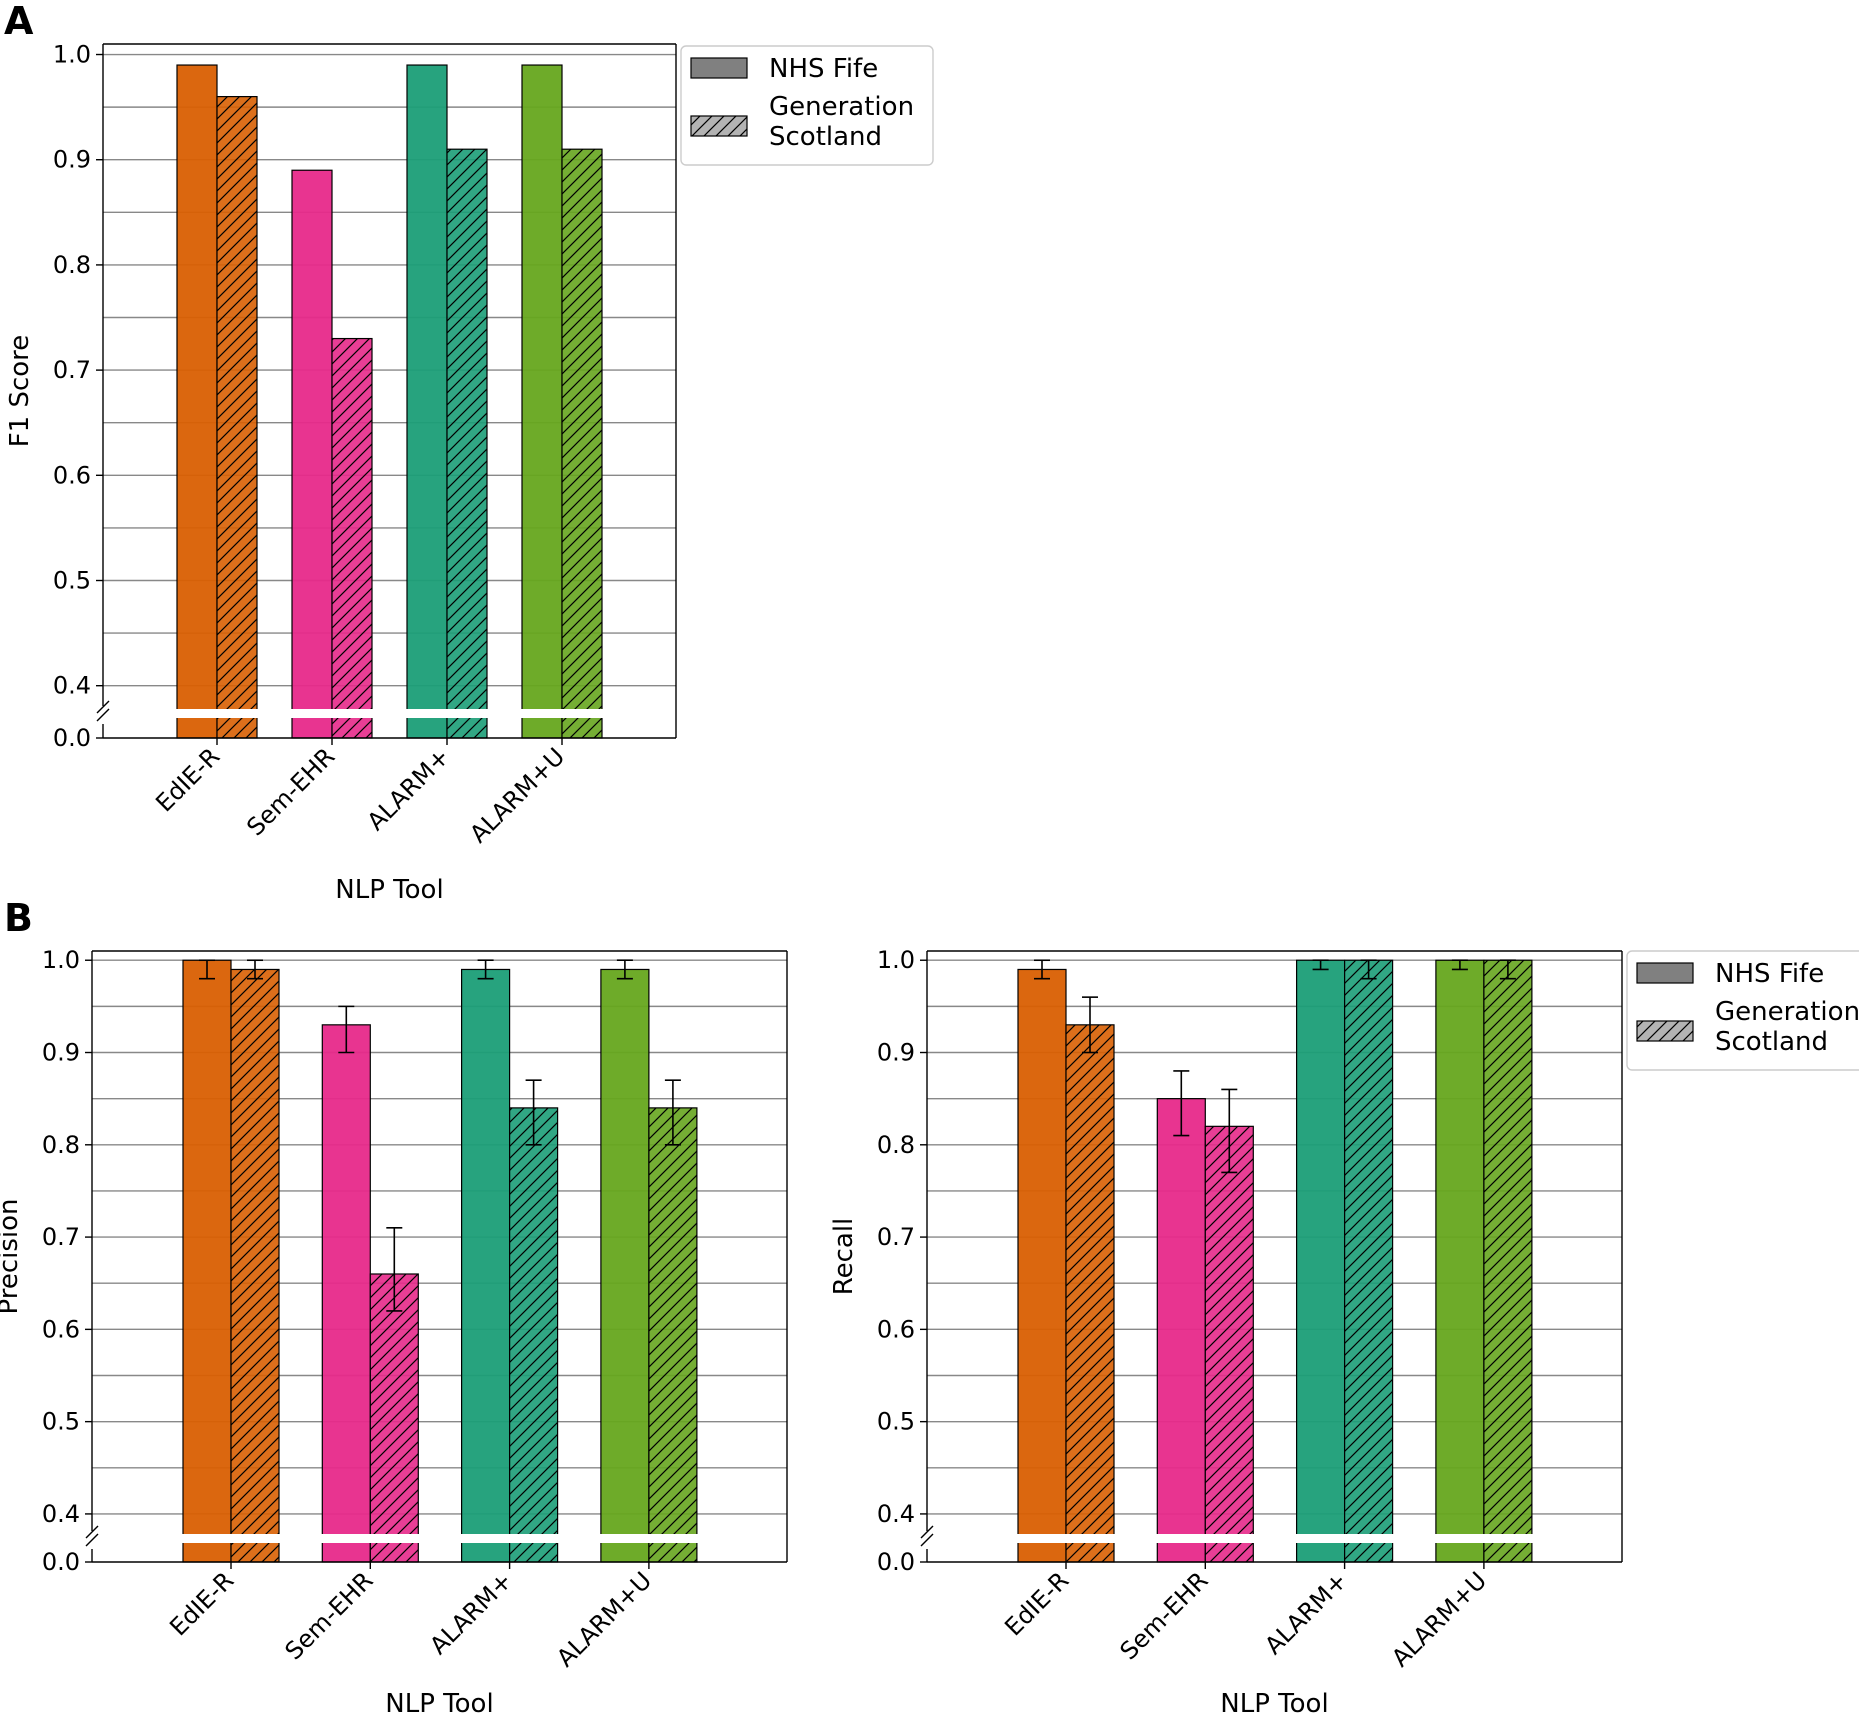 Image resolution: width=1859 pixels, height=1715 pixels. Describe the element at coordinates (20, 391) in the screenshot. I see `y-axis-label: F1 Score` at that location.